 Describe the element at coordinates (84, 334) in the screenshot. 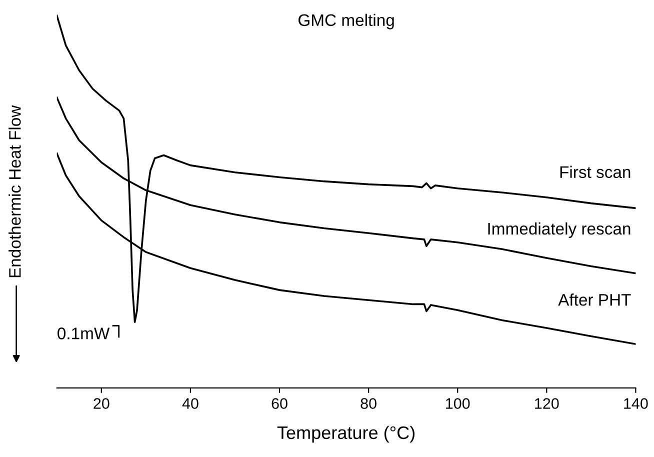

I see `annotation: 0.1mW` at that location.